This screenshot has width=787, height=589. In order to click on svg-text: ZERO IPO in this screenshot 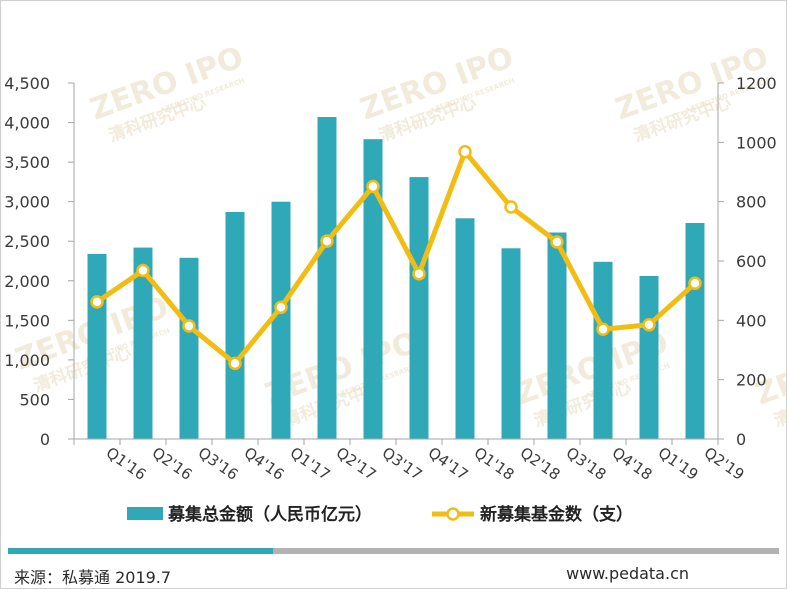, I will do `click(769, 369)`.